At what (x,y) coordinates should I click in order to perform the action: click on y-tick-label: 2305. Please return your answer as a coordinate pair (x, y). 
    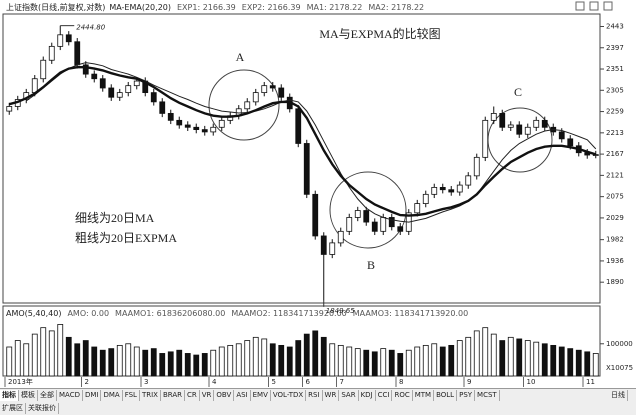
    Looking at the image, I should click on (615, 90).